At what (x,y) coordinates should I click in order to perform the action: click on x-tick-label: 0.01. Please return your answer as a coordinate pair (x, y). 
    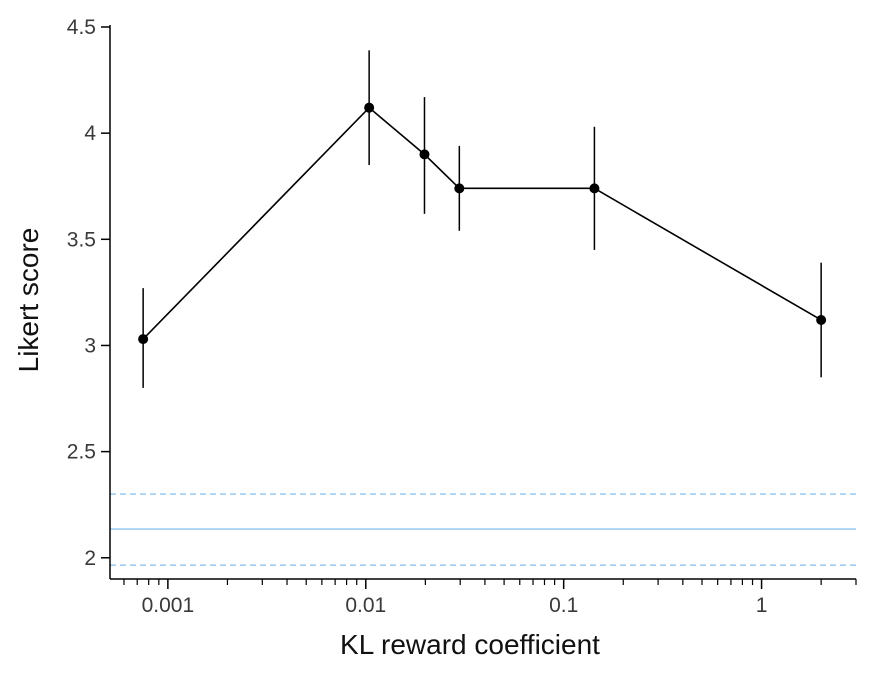
    Looking at the image, I should click on (365, 605).